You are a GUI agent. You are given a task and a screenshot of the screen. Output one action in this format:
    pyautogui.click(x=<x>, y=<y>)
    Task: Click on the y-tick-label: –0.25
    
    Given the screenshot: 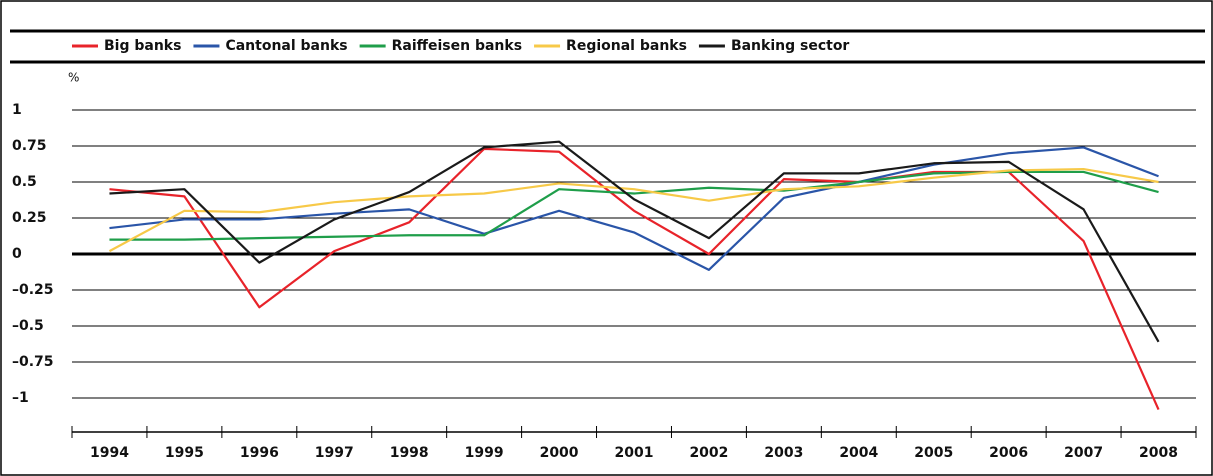 What is the action you would take?
    pyautogui.click(x=33, y=290)
    